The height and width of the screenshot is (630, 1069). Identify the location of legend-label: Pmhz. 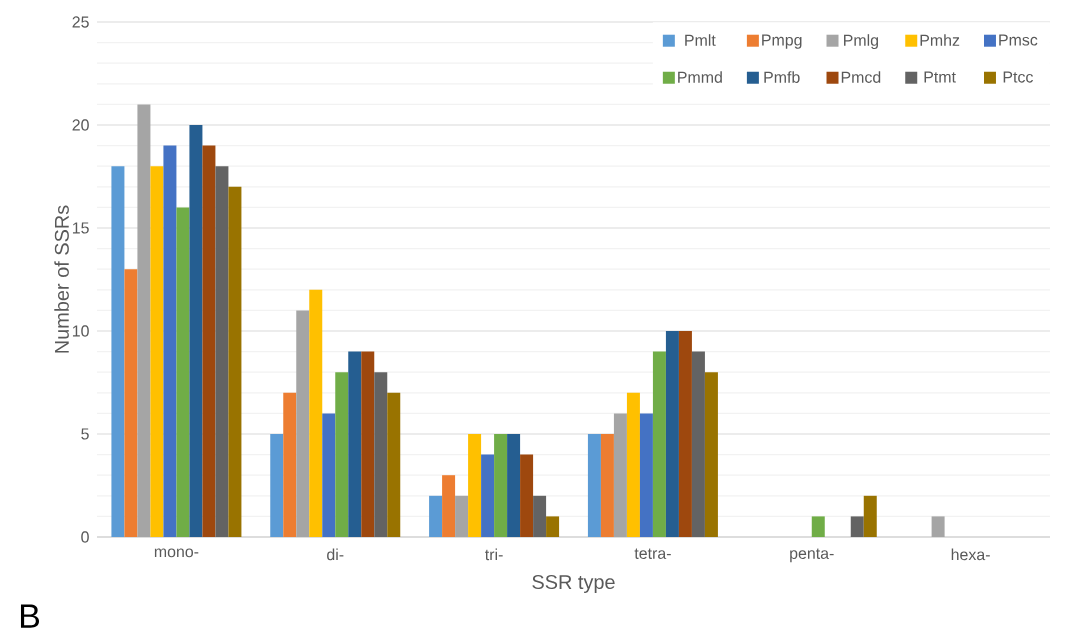
(940, 40).